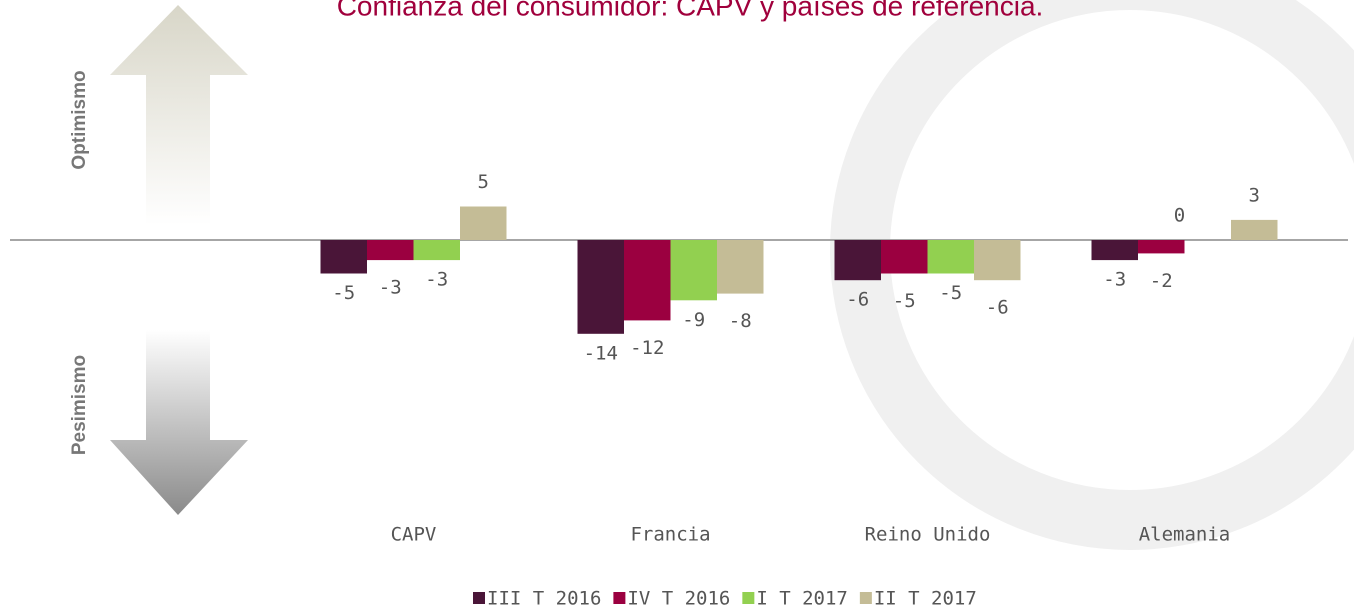 The image size is (1354, 609). What do you see at coordinates (79, 119) in the screenshot?
I see `optimism-label: Optimismo` at bounding box center [79, 119].